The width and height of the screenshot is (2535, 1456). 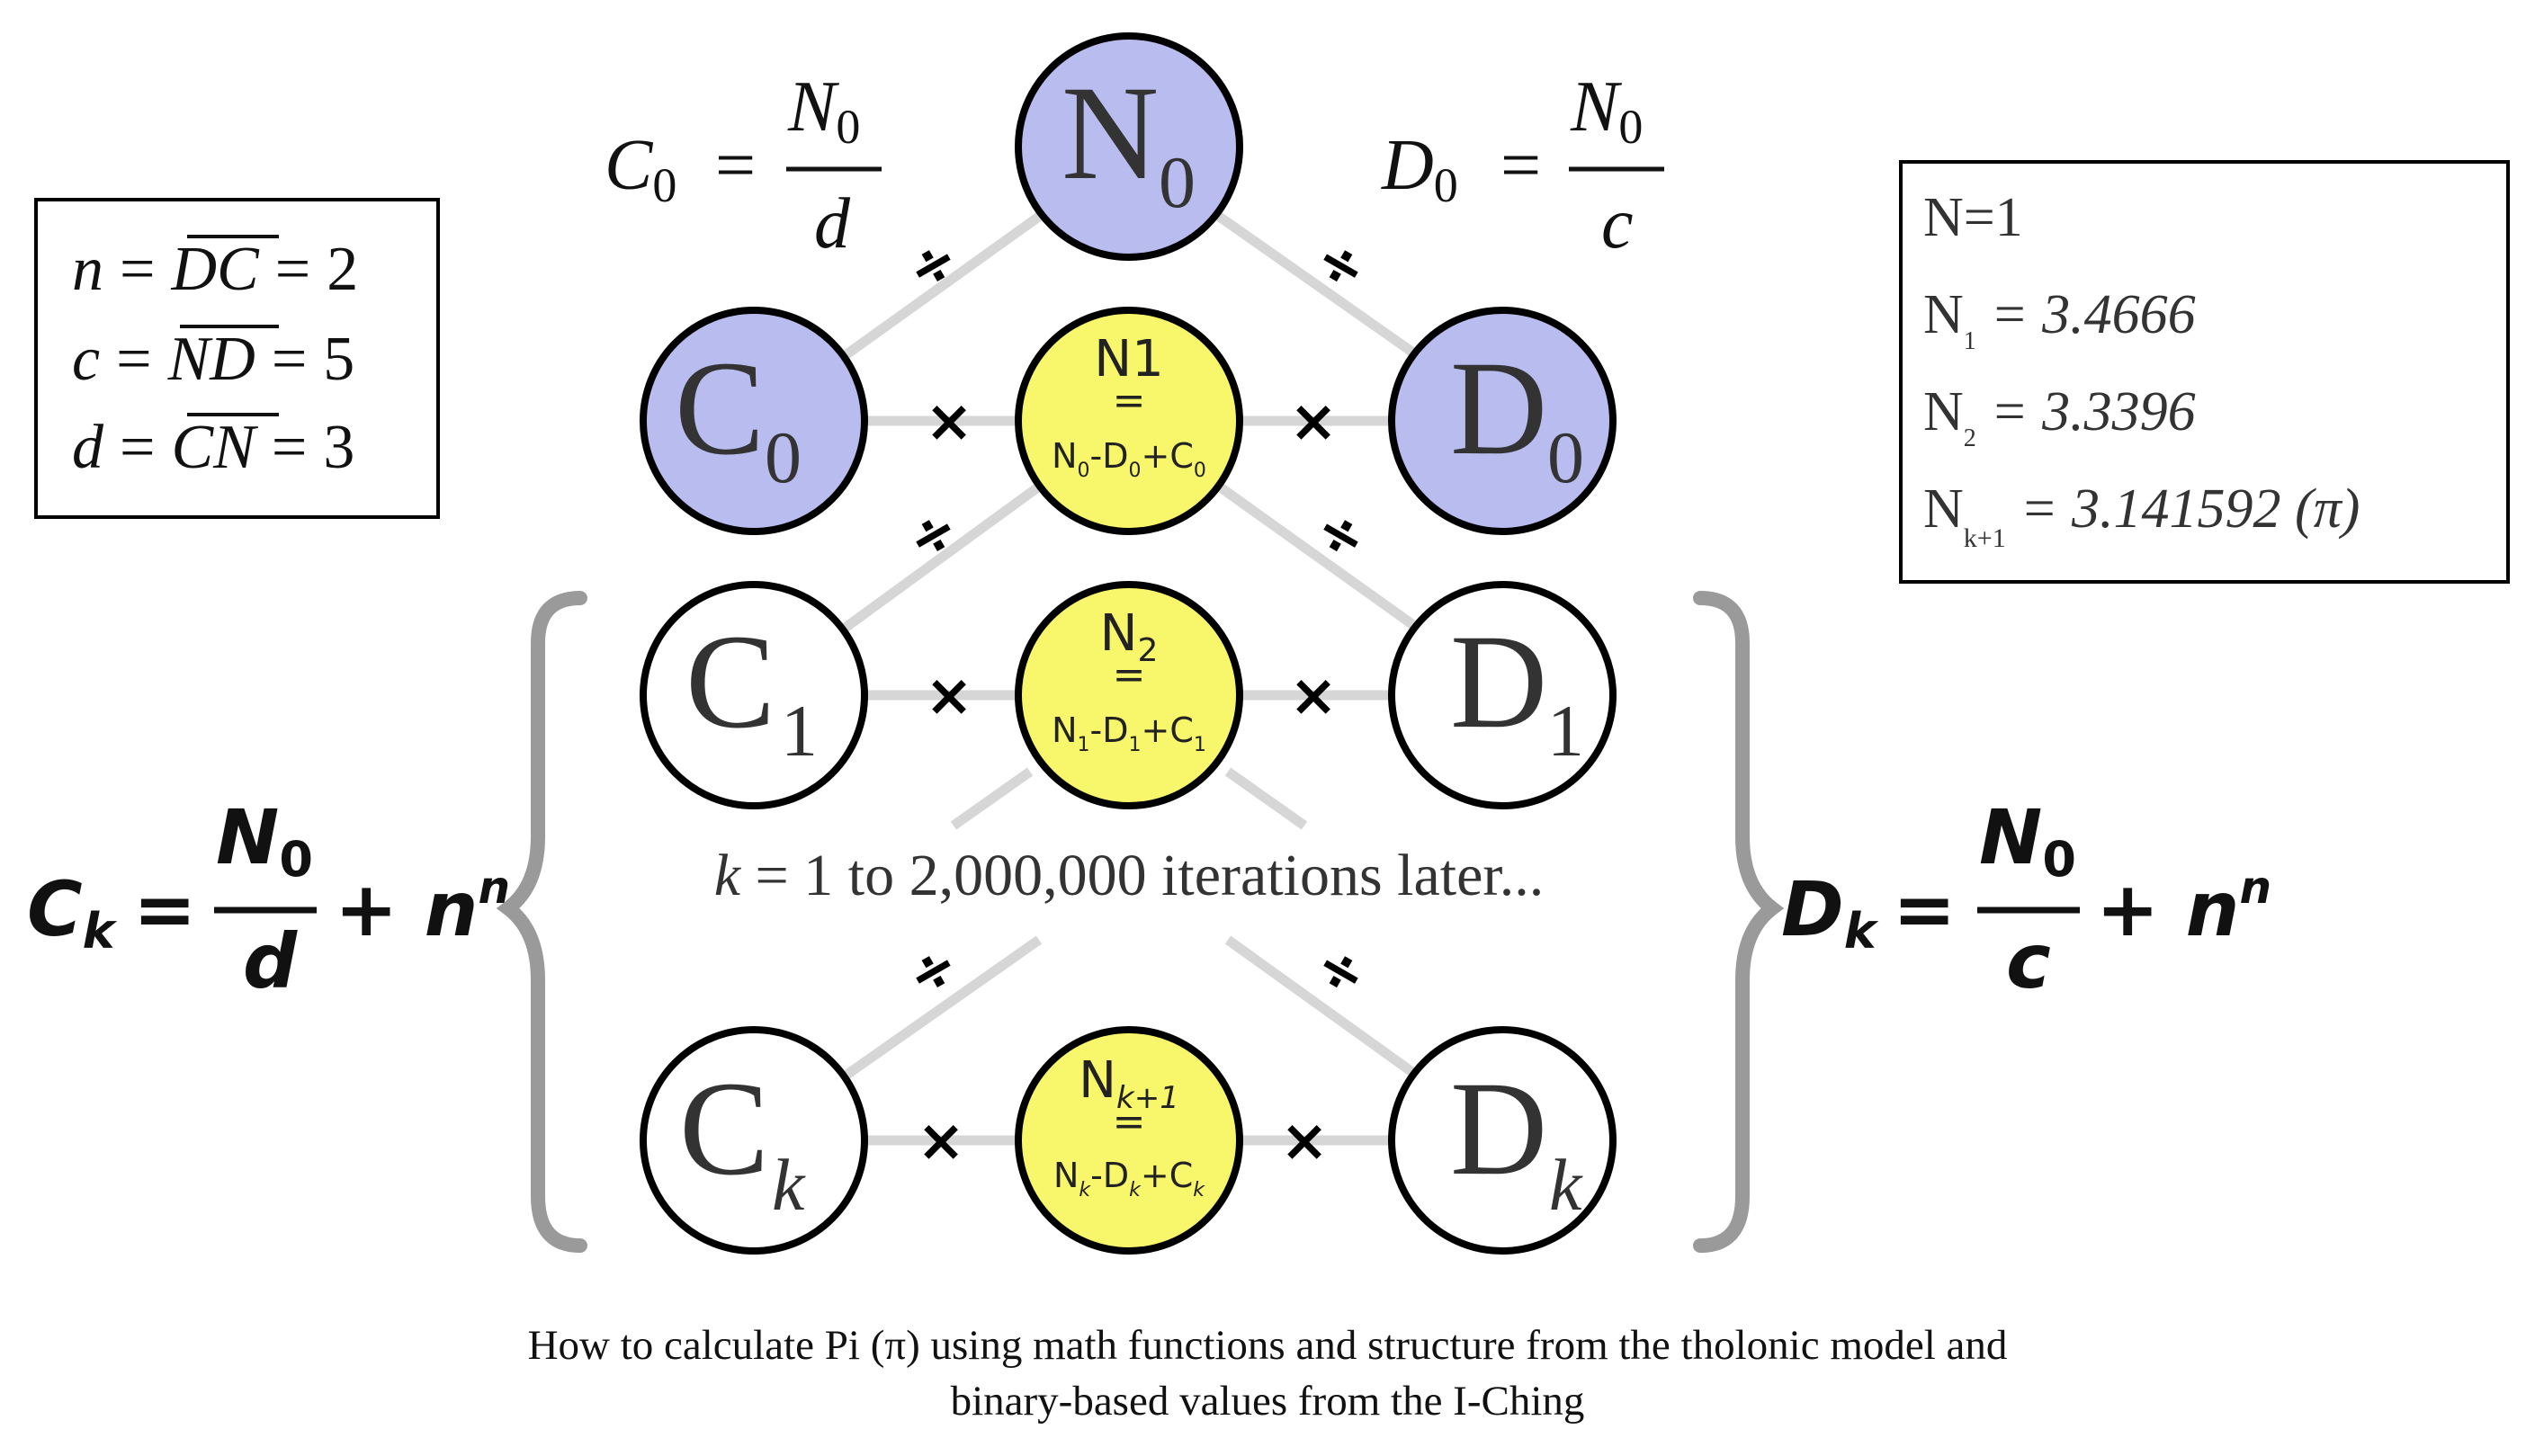 I want to click on connector-gap-dk, so click(x=1327, y=1010).